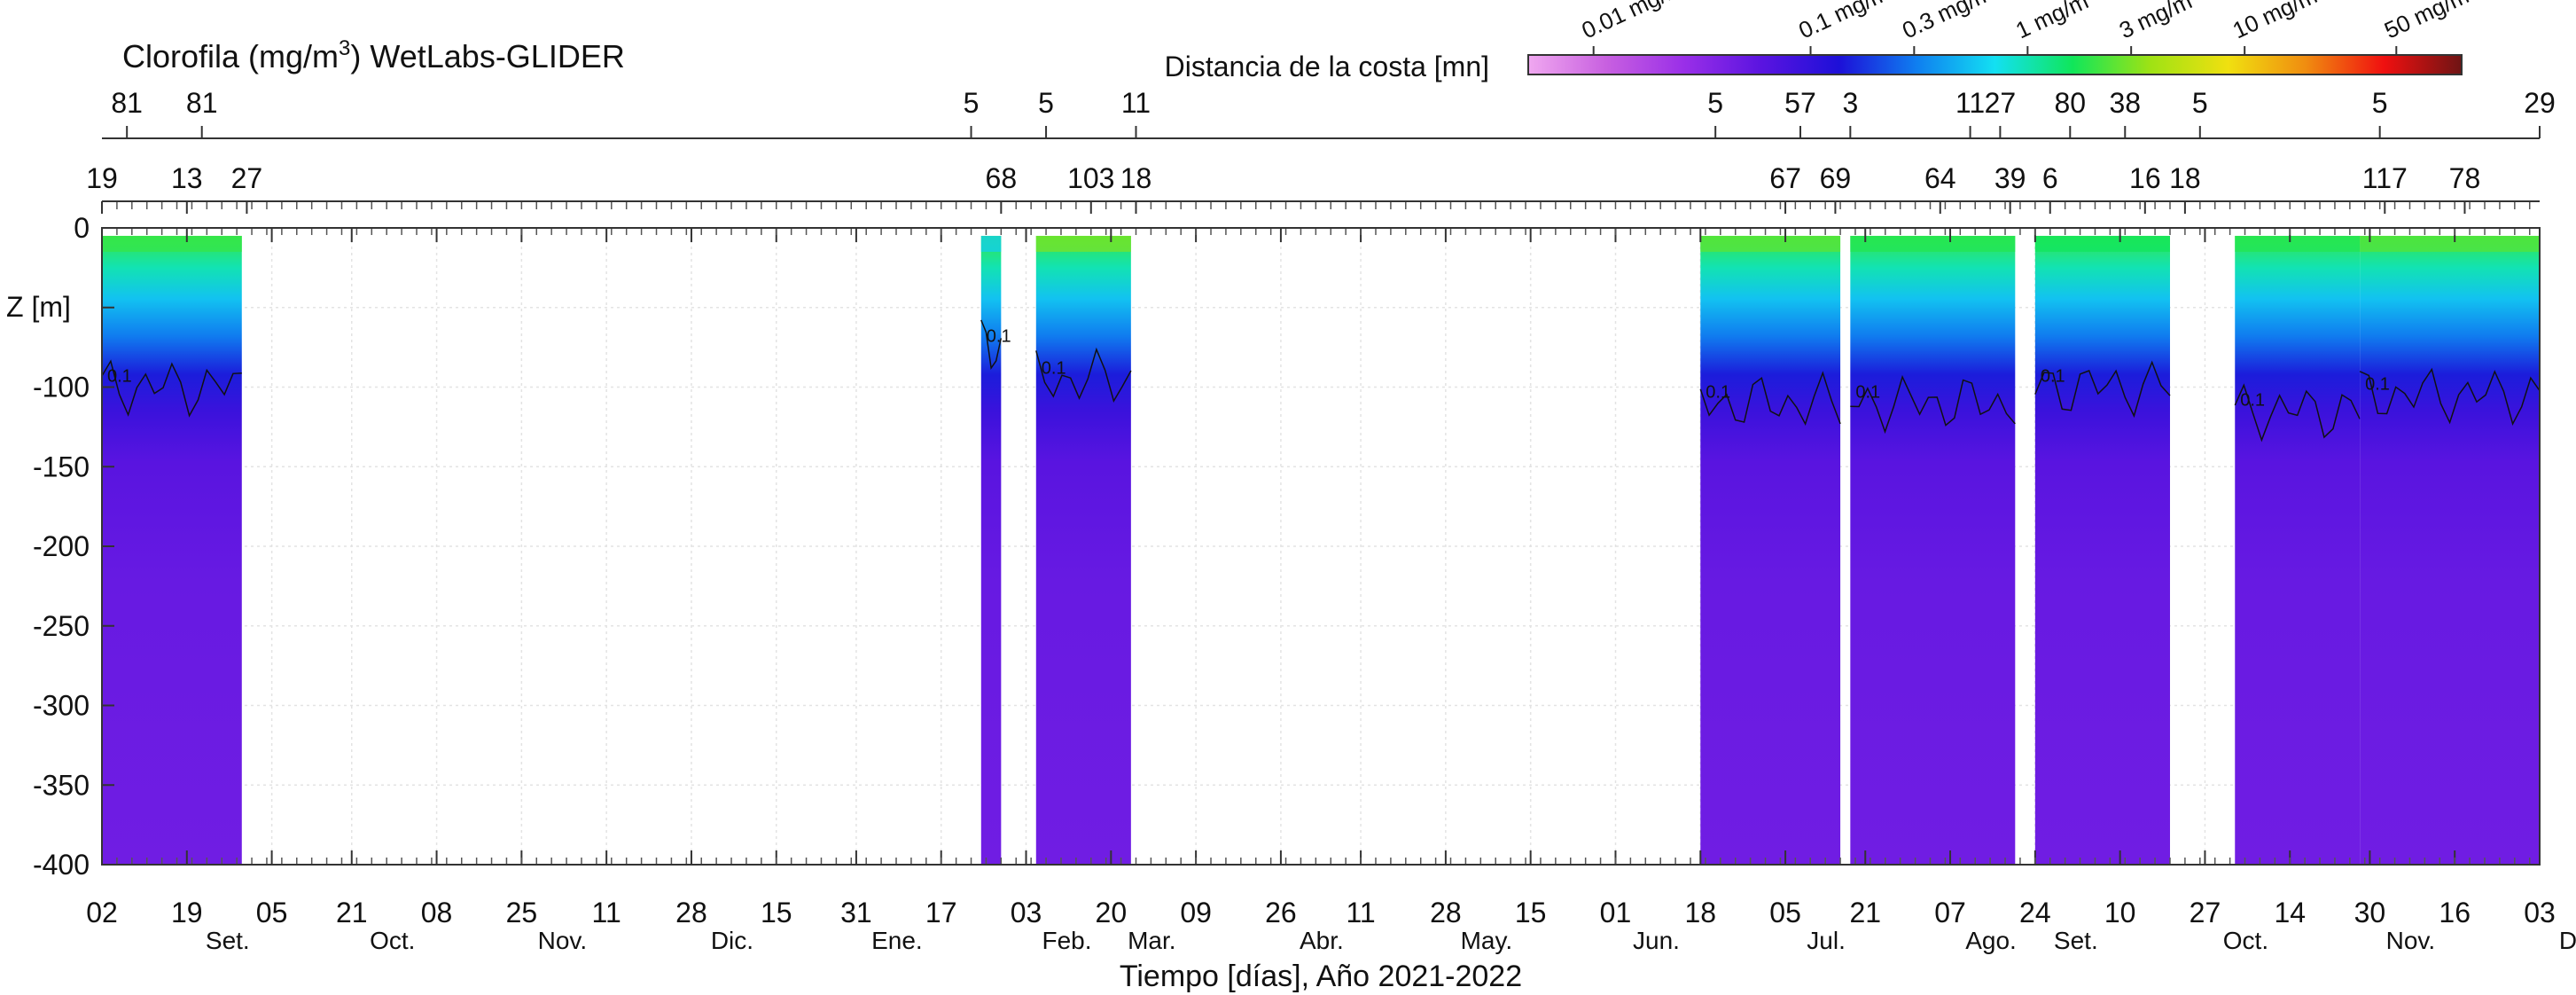 The width and height of the screenshot is (2576, 995). What do you see at coordinates (437, 913) in the screenshot?
I see `x-tick-label: 08` at bounding box center [437, 913].